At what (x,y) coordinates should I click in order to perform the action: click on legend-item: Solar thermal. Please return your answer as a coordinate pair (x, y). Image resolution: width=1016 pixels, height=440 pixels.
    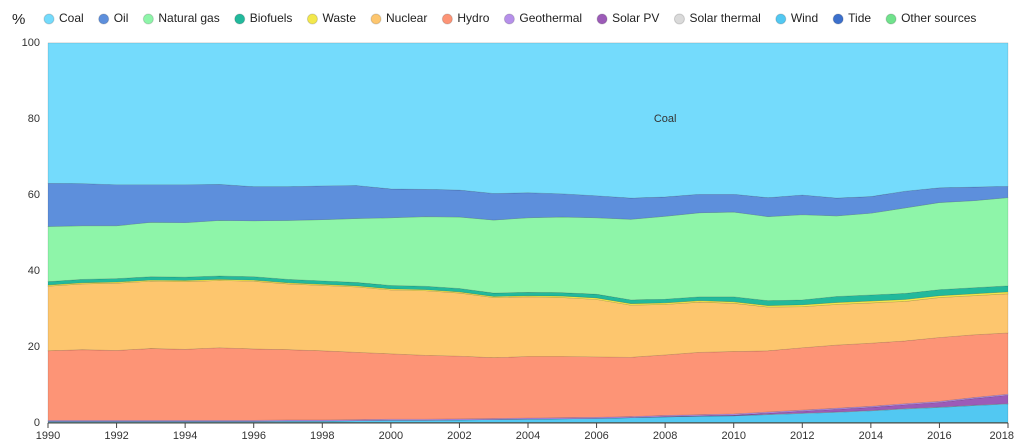
    Looking at the image, I should click on (717, 18).